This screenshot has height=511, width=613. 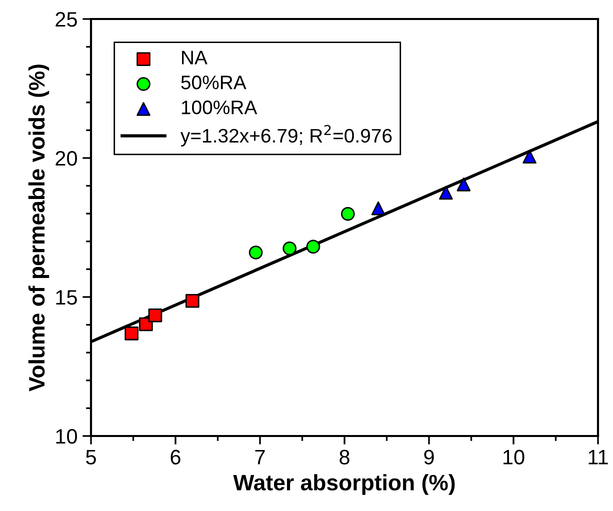 I want to click on y-tick-label: 15, so click(x=66, y=297).